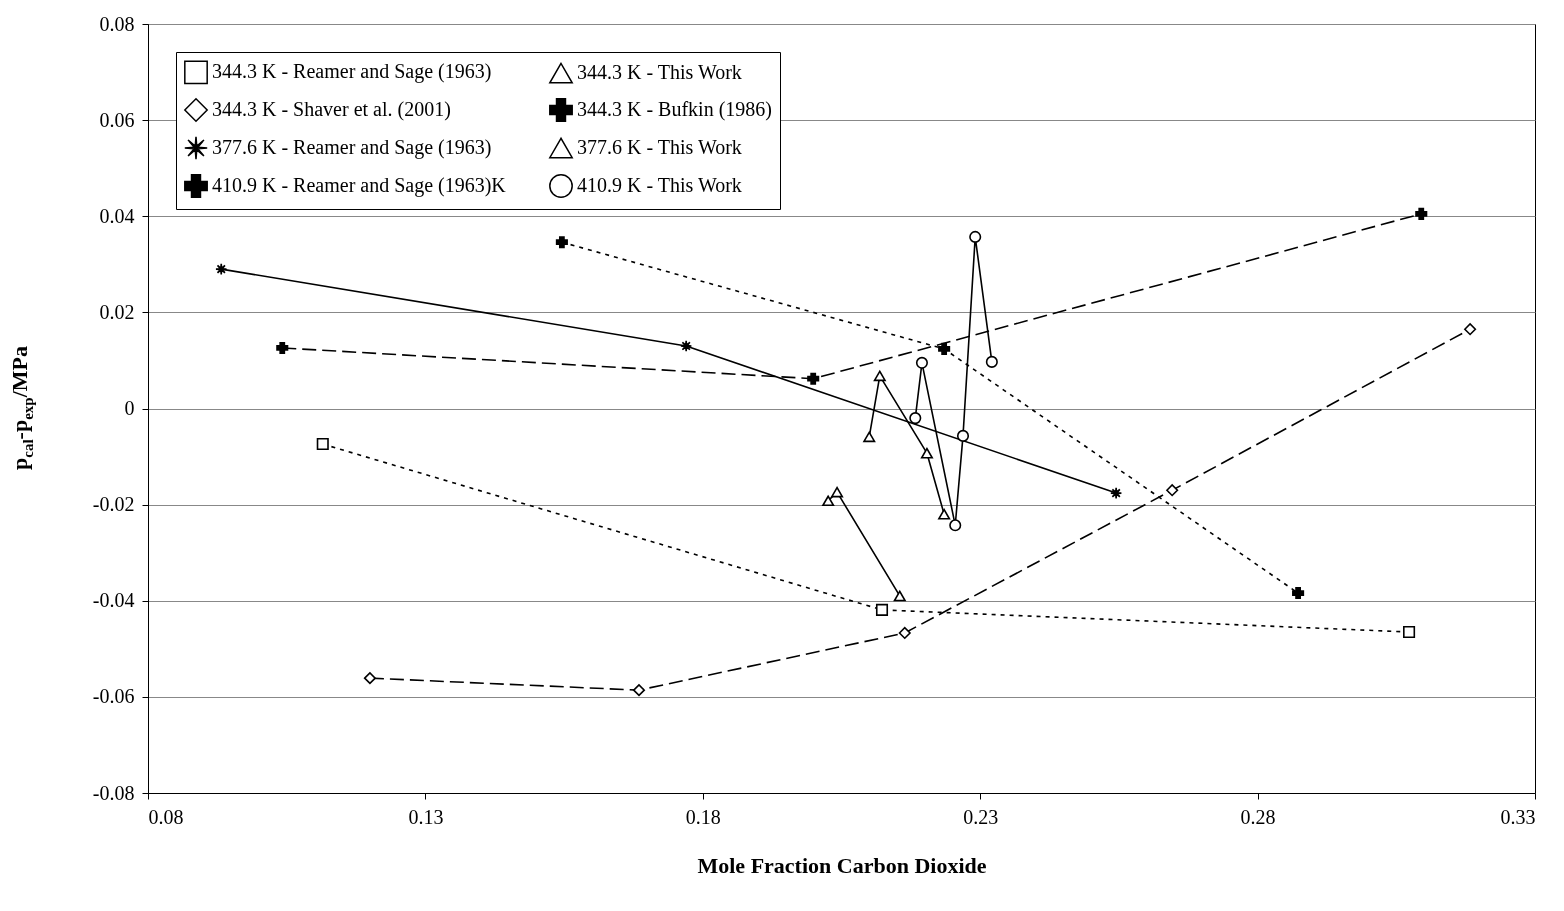  What do you see at coordinates (1258, 816) in the screenshot?
I see `x-tick-label: 0.28` at bounding box center [1258, 816].